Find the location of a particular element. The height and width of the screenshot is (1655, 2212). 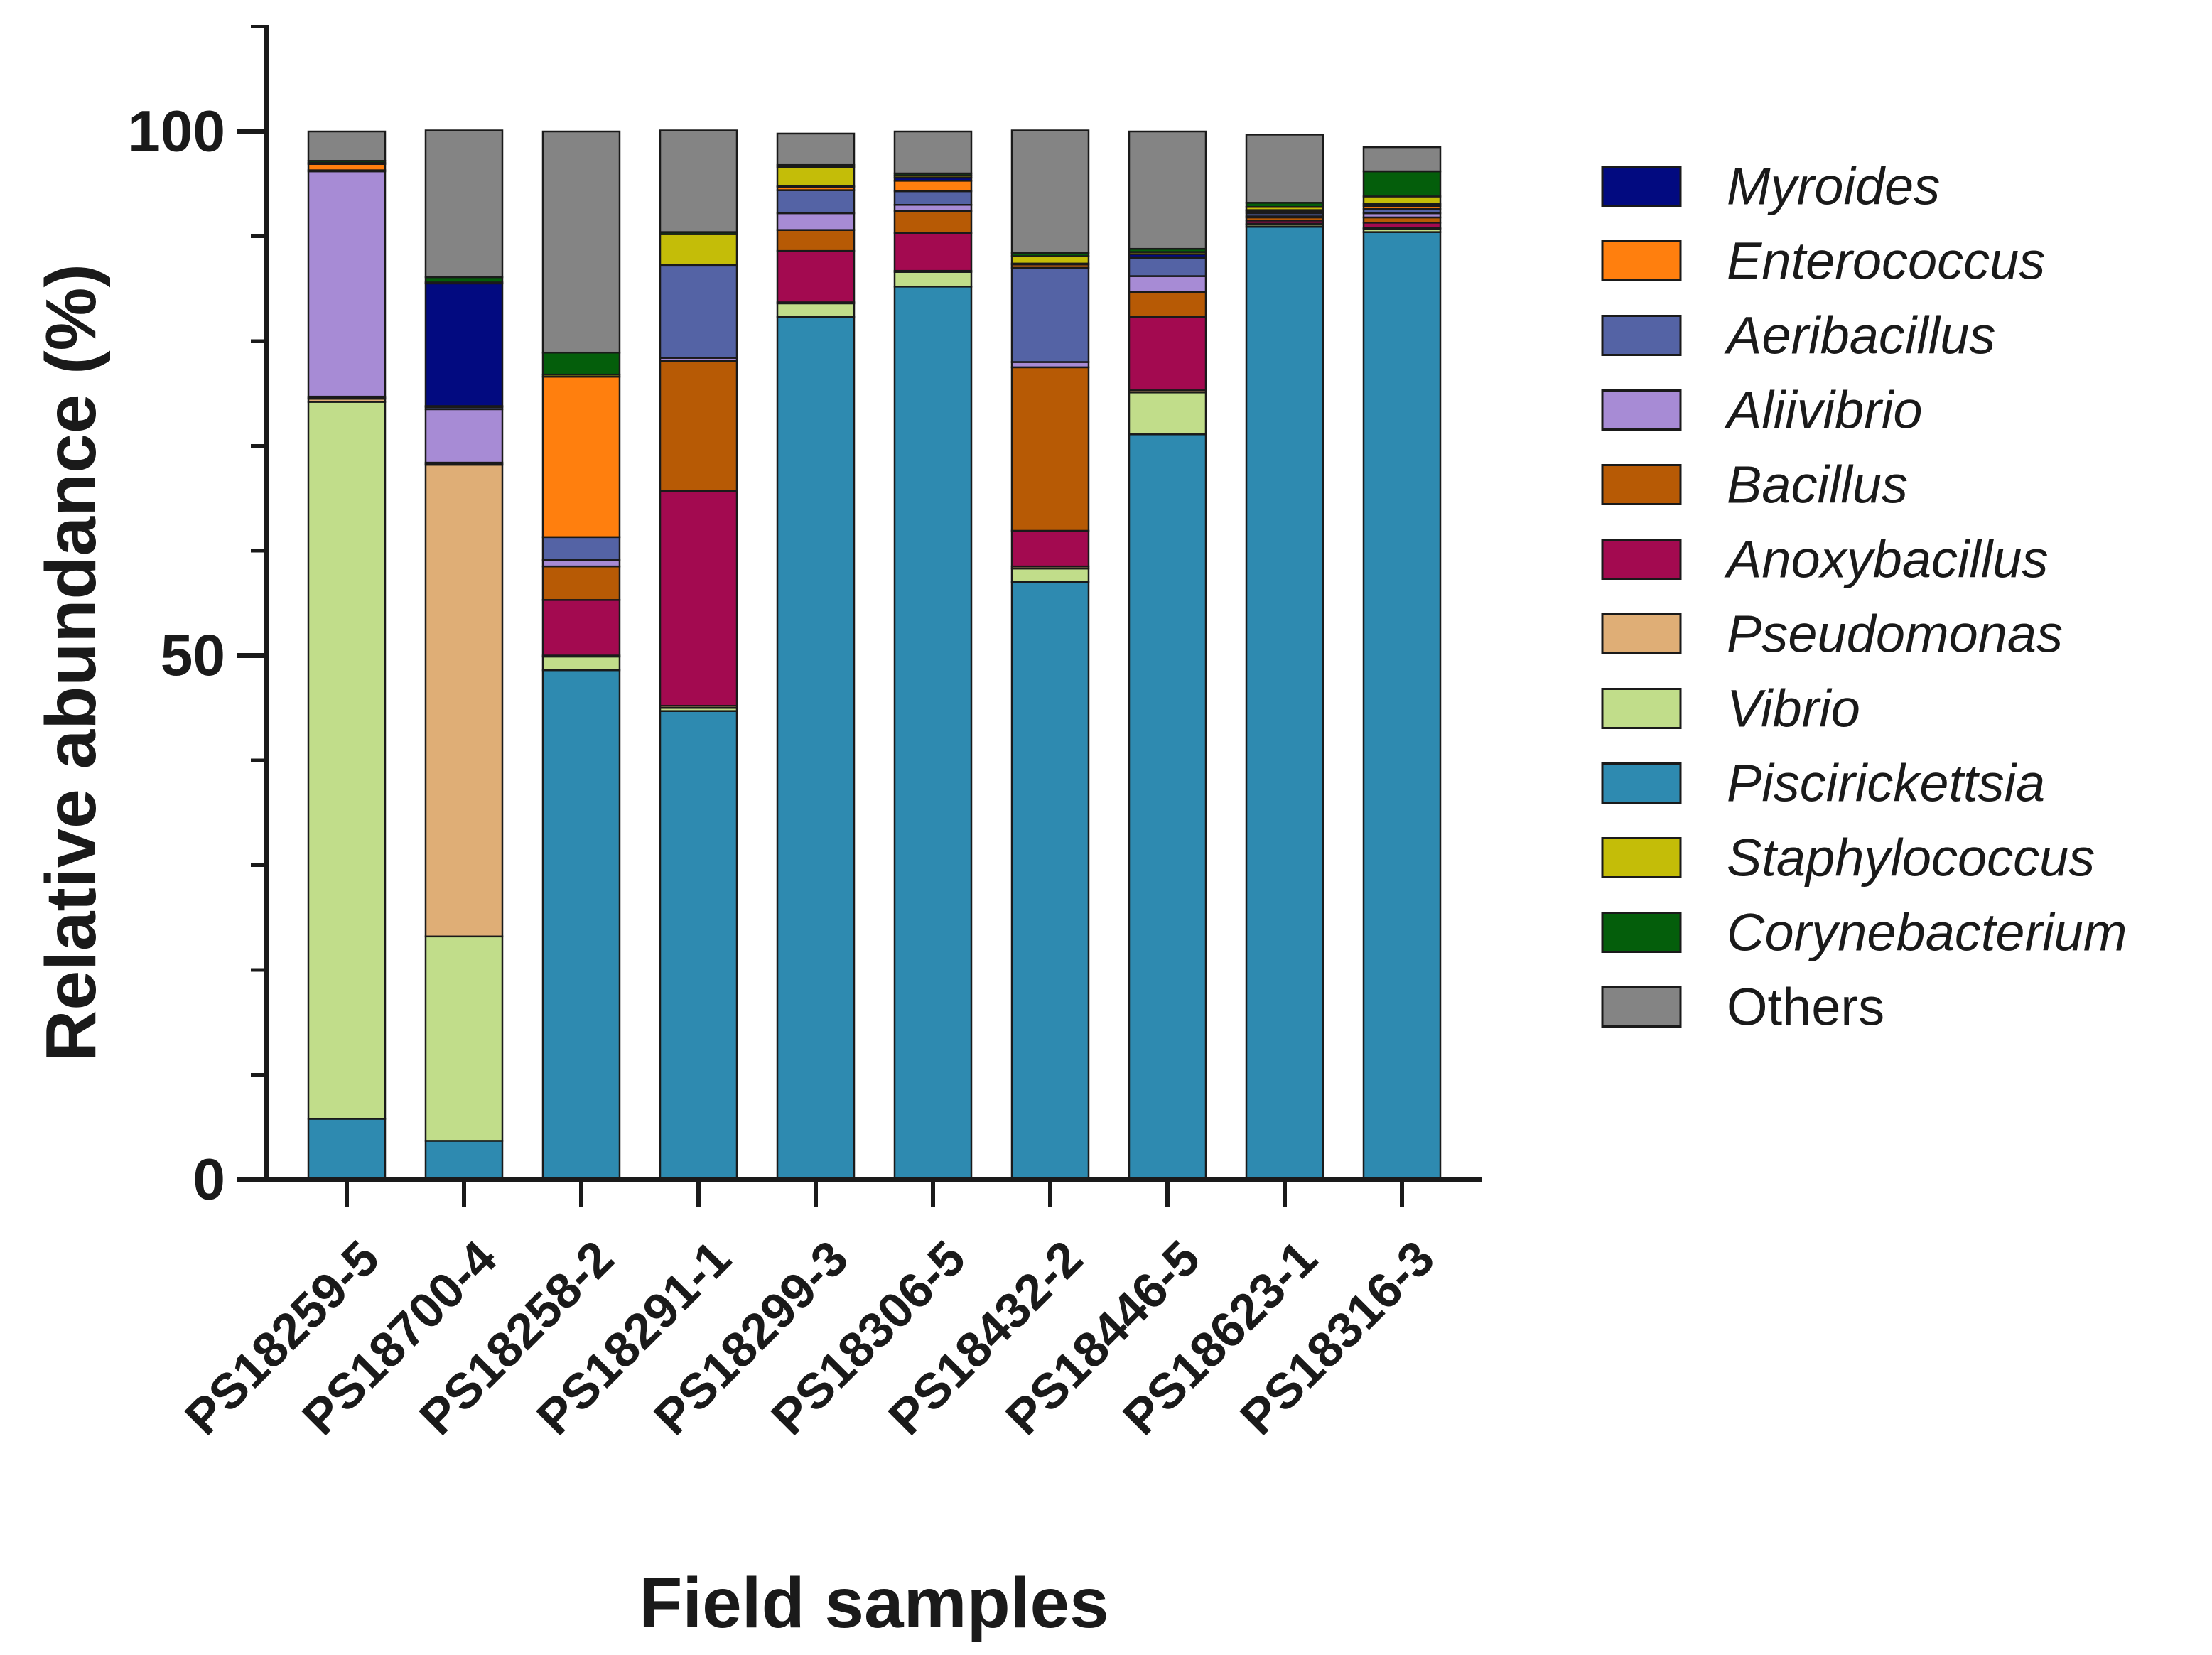

legend-swatch-anoxybacillus is located at coordinates (1641, 559).